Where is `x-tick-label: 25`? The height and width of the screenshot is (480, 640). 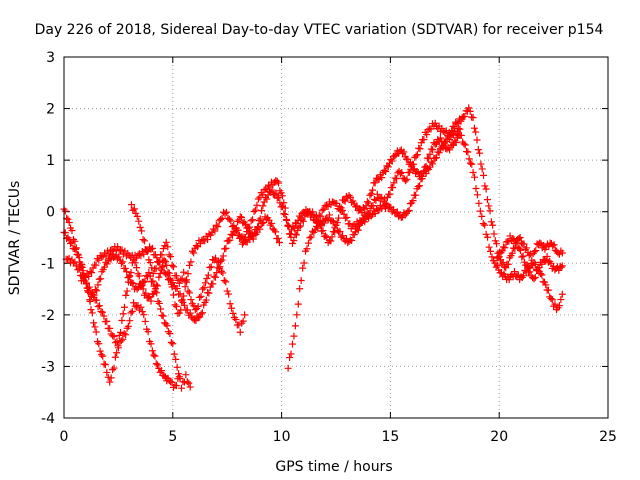 x-tick-label: 25 is located at coordinates (608, 437).